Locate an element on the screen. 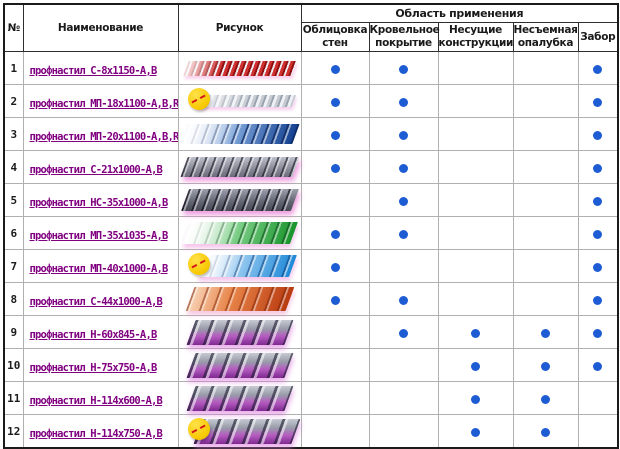 The image size is (620, 449). col-header-number: № is located at coordinates (13, 28).